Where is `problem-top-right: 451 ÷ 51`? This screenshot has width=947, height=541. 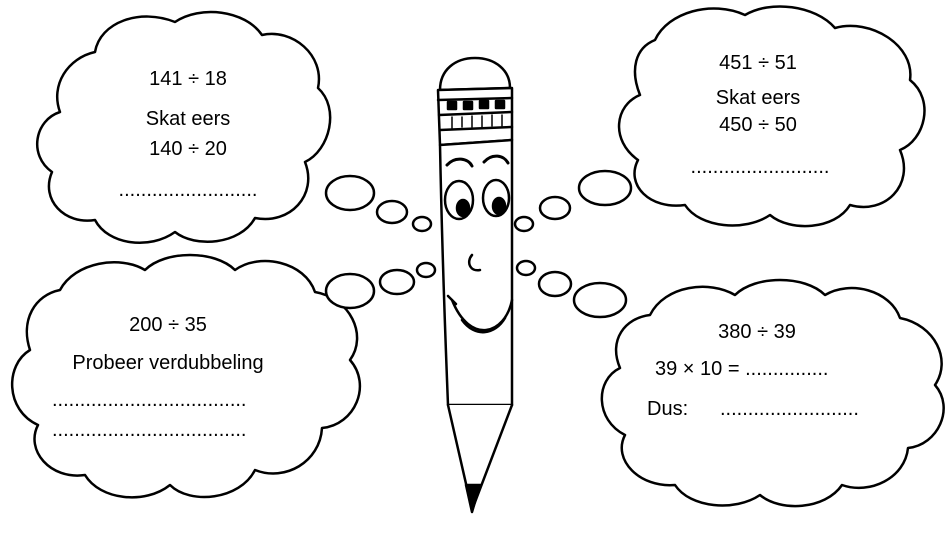 problem-top-right: 451 ÷ 51 is located at coordinates (758, 63).